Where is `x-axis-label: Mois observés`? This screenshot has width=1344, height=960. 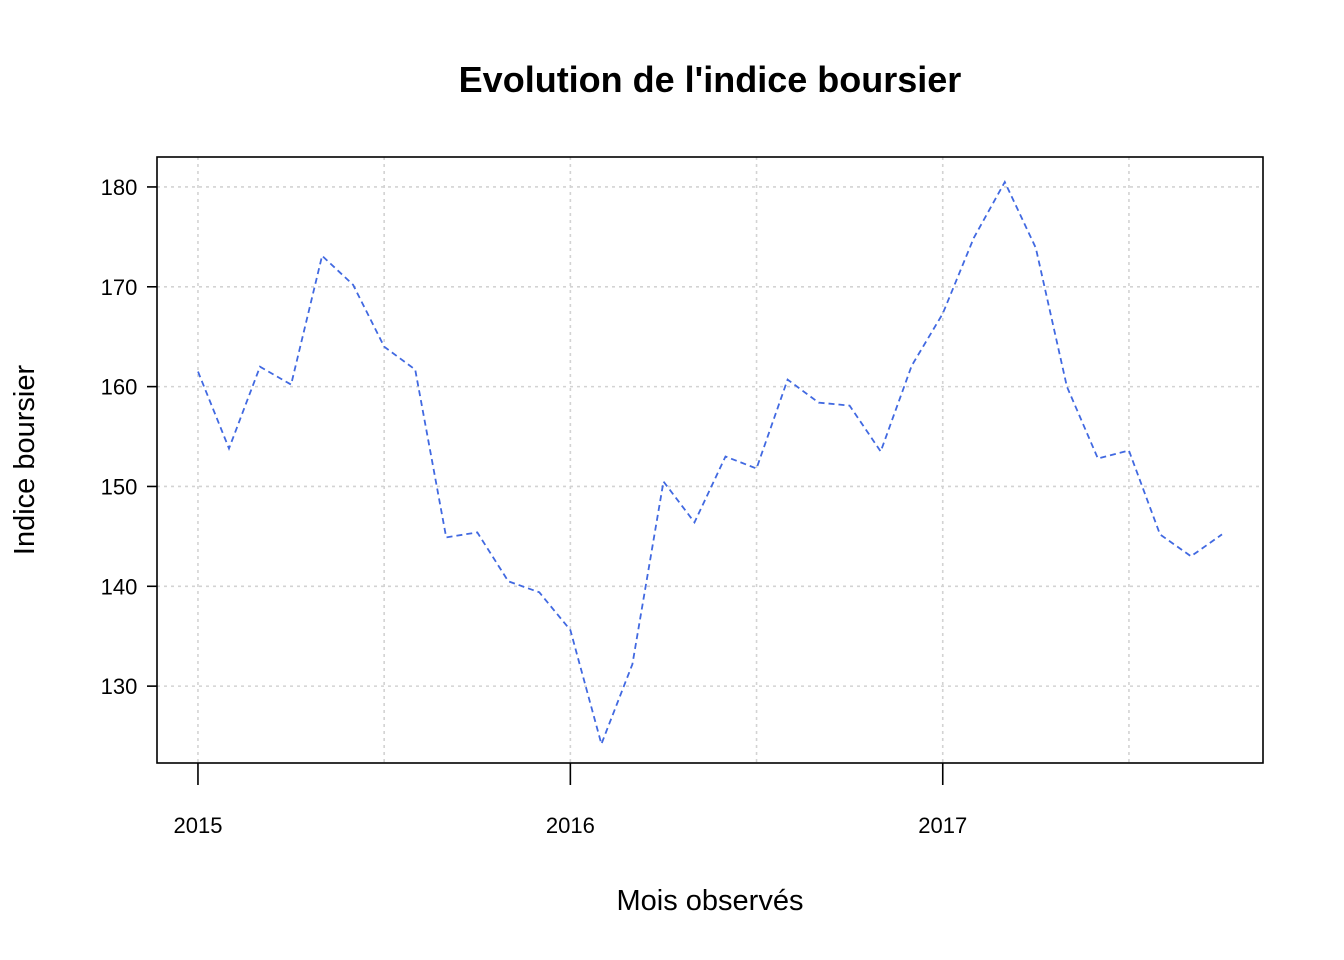 x-axis-label: Mois observés is located at coordinates (710, 901).